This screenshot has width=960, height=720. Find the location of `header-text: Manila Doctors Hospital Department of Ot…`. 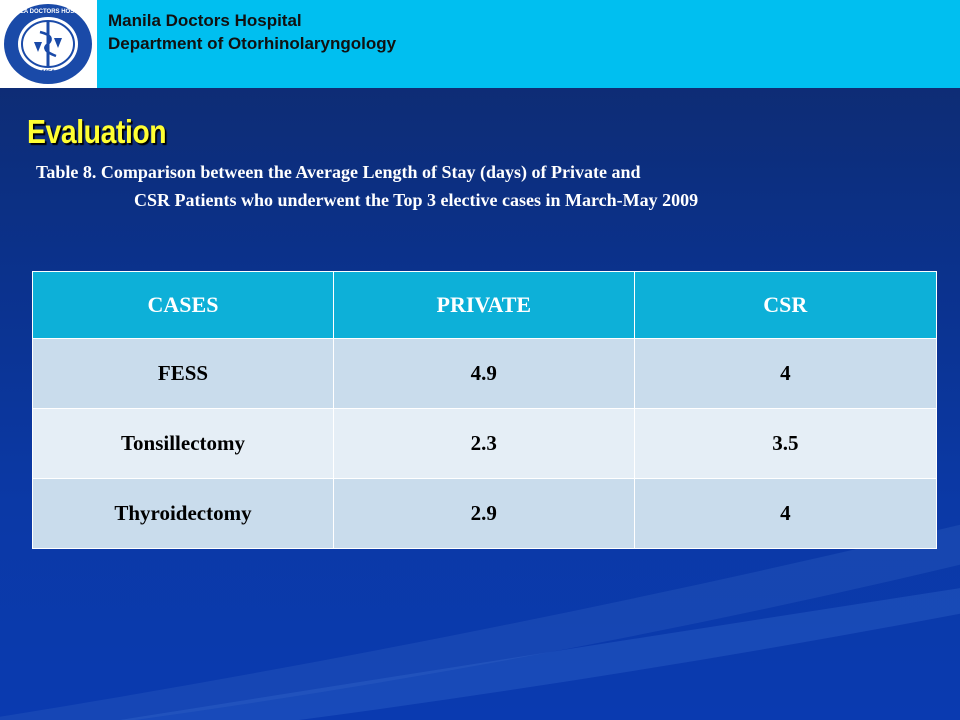

header-text: Manila Doctors Hospital Department of Ot… is located at coordinates (252, 32).